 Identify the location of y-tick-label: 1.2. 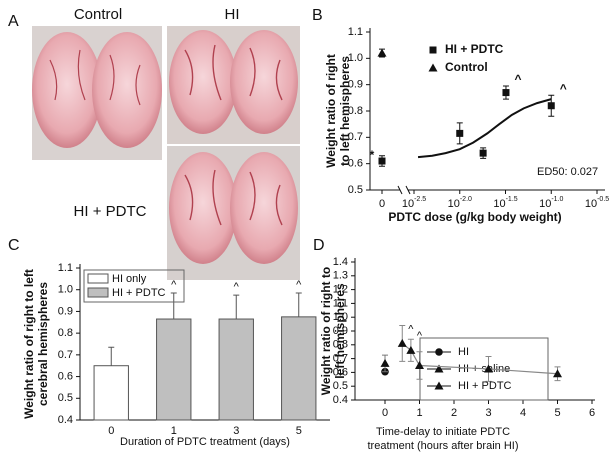
(340, 290).